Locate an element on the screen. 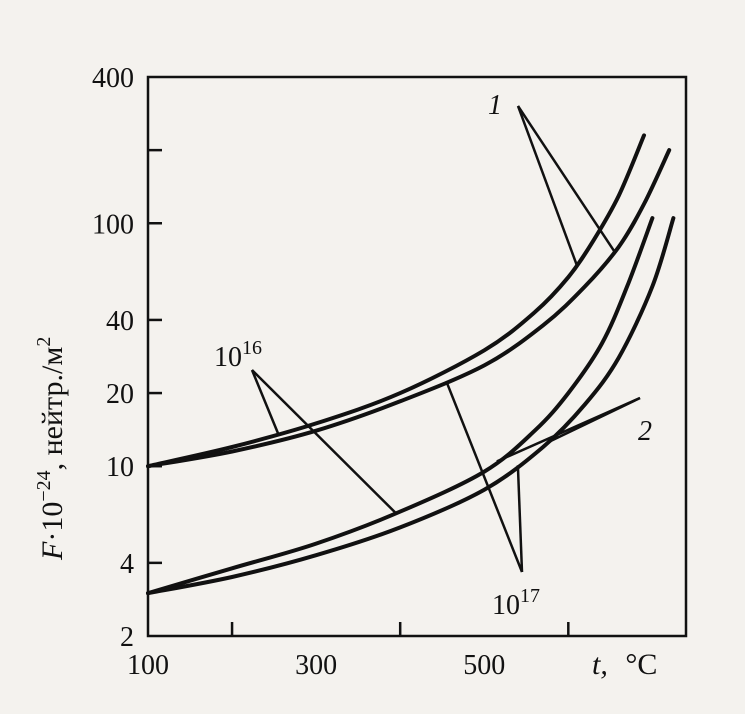 The width and height of the screenshot is (745, 714). fluence-1e16-base: 10 is located at coordinates (228, 357).